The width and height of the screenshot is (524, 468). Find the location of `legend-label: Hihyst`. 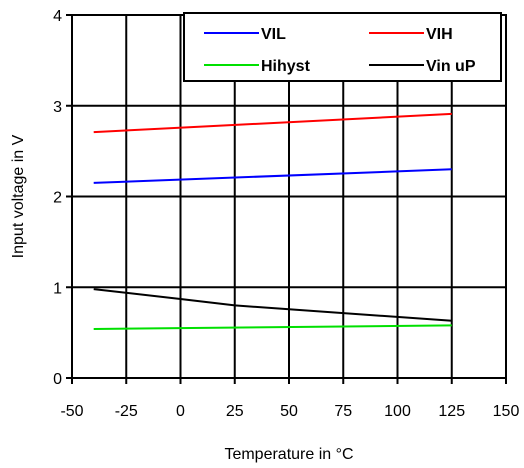

legend-label: Hihyst is located at coordinates (286, 66).